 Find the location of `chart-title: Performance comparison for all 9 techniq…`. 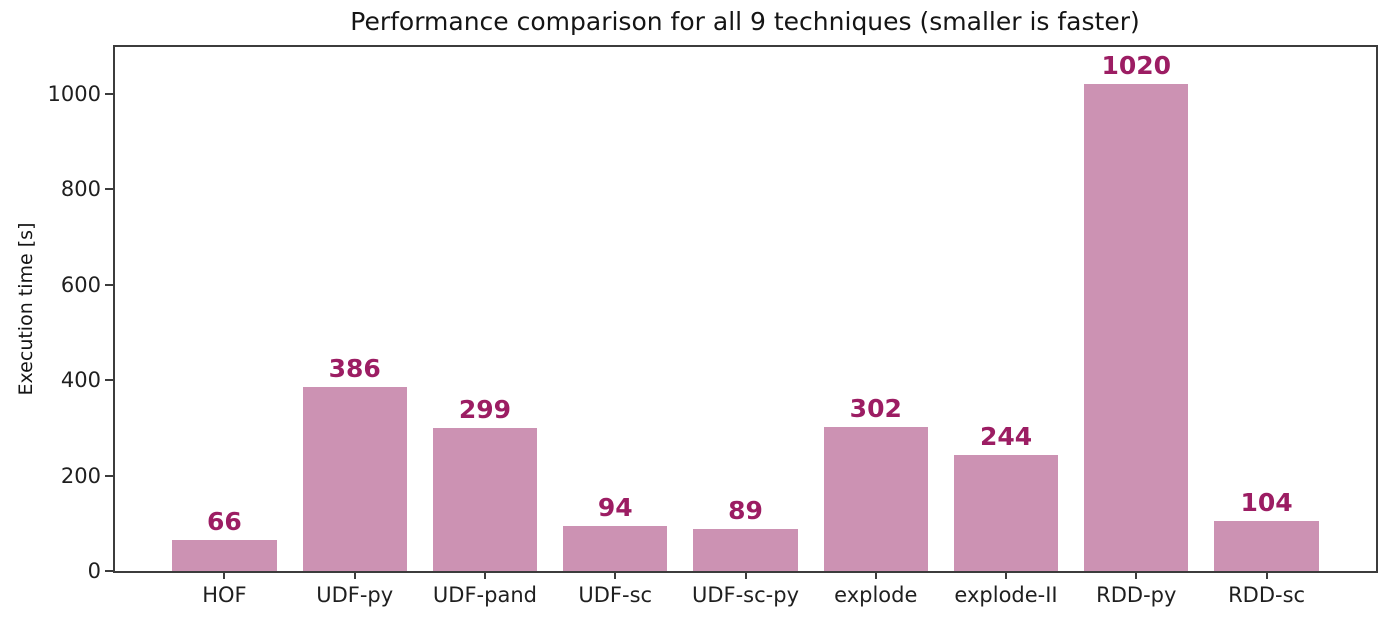

chart-title: Performance comparison for all 9 techniq… is located at coordinates (745, 21).